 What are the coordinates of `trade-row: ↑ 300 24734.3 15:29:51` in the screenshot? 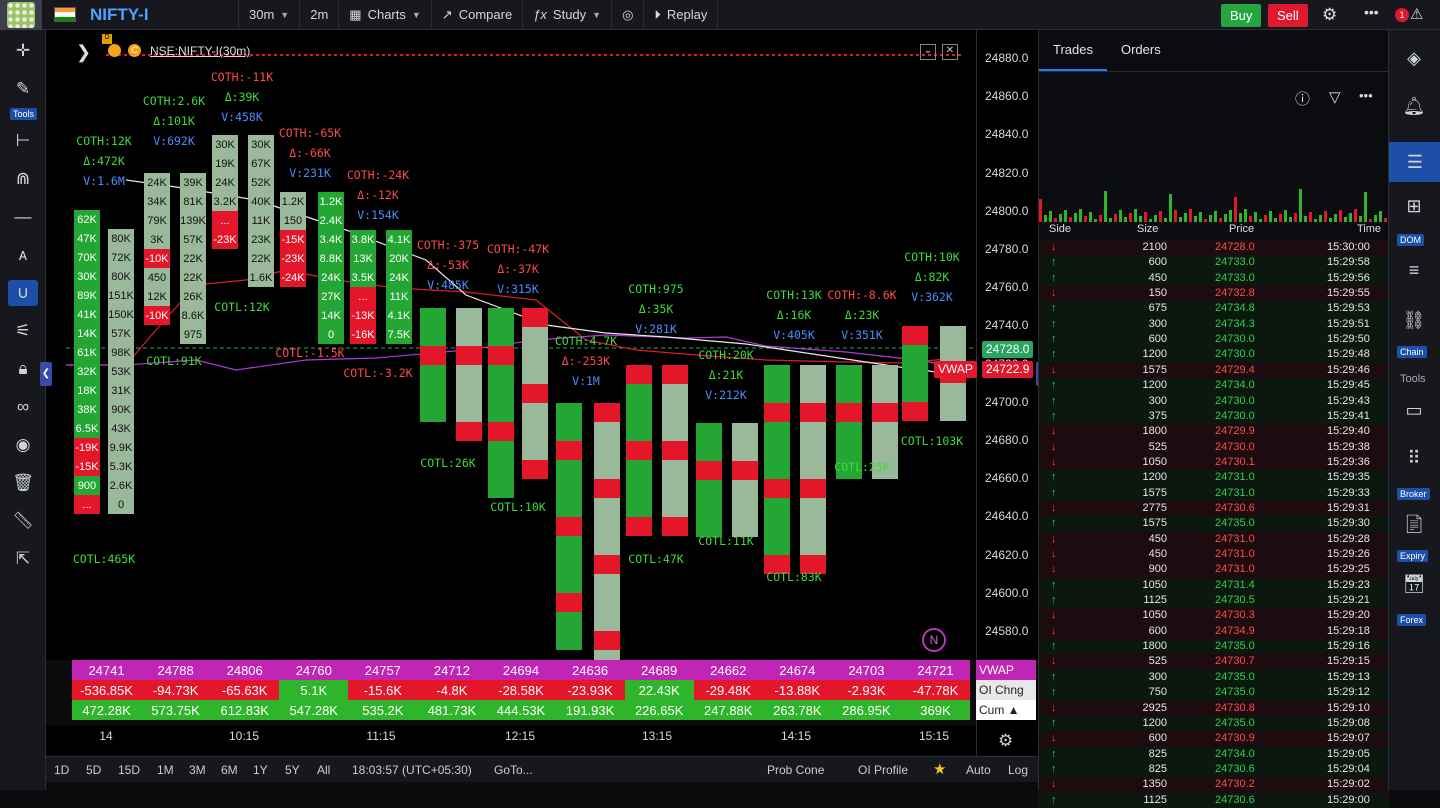 It's located at (1214, 324).